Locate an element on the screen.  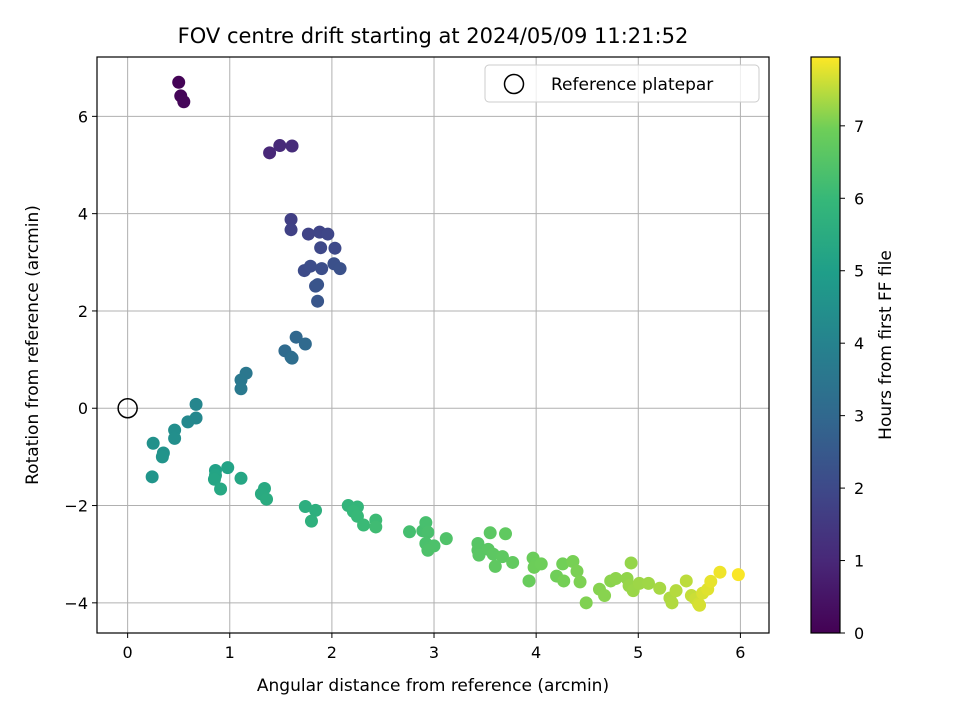
y-tick-label: −4 is located at coordinates (76, 603).